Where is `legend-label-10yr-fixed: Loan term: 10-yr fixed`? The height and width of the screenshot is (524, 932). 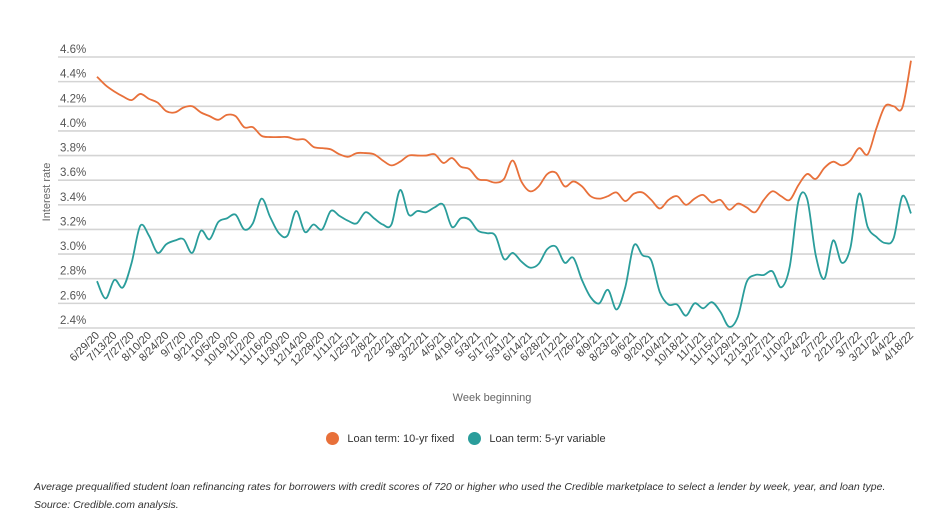 legend-label-10yr-fixed: Loan term: 10-yr fixed is located at coordinates (401, 438).